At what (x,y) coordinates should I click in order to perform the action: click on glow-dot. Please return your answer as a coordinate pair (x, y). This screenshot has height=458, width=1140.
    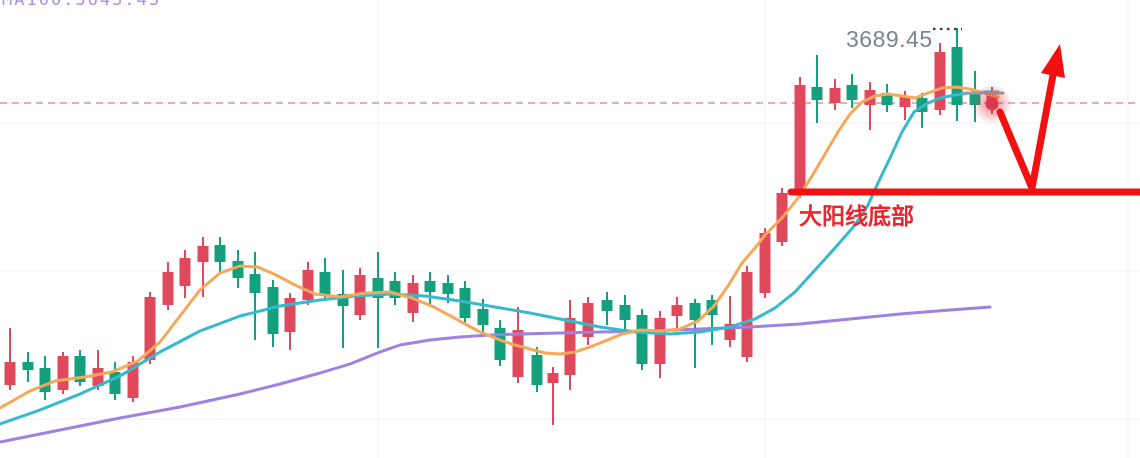
    Looking at the image, I should click on (992, 104).